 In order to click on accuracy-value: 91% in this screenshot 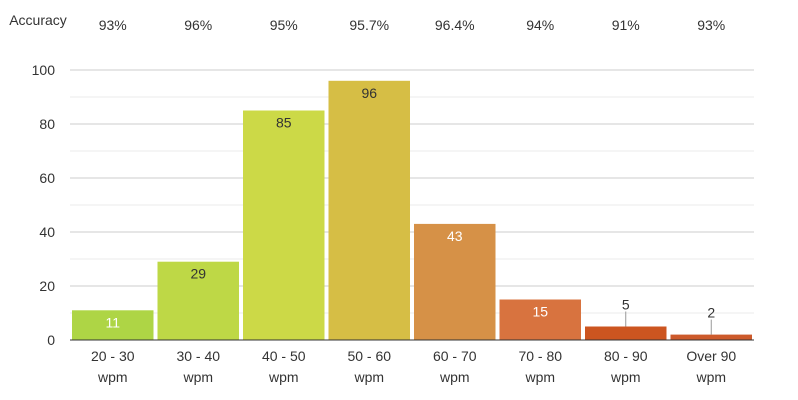, I will do `click(626, 25)`.